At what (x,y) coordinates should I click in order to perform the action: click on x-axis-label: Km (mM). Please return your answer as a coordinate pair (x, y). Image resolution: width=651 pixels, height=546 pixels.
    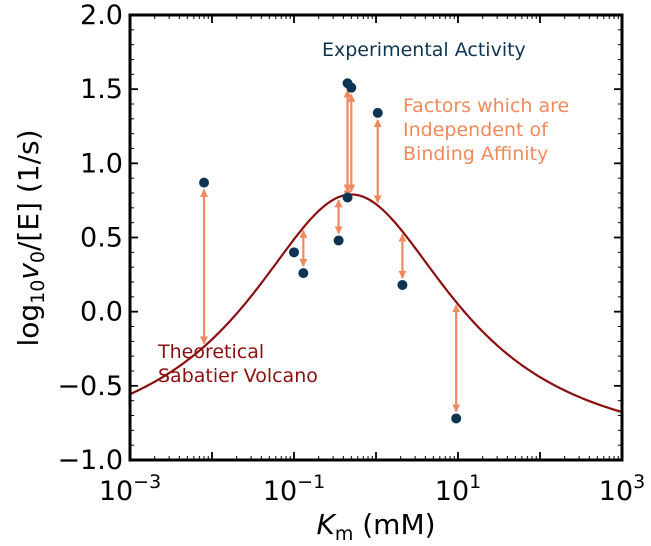
    Looking at the image, I should click on (375, 526).